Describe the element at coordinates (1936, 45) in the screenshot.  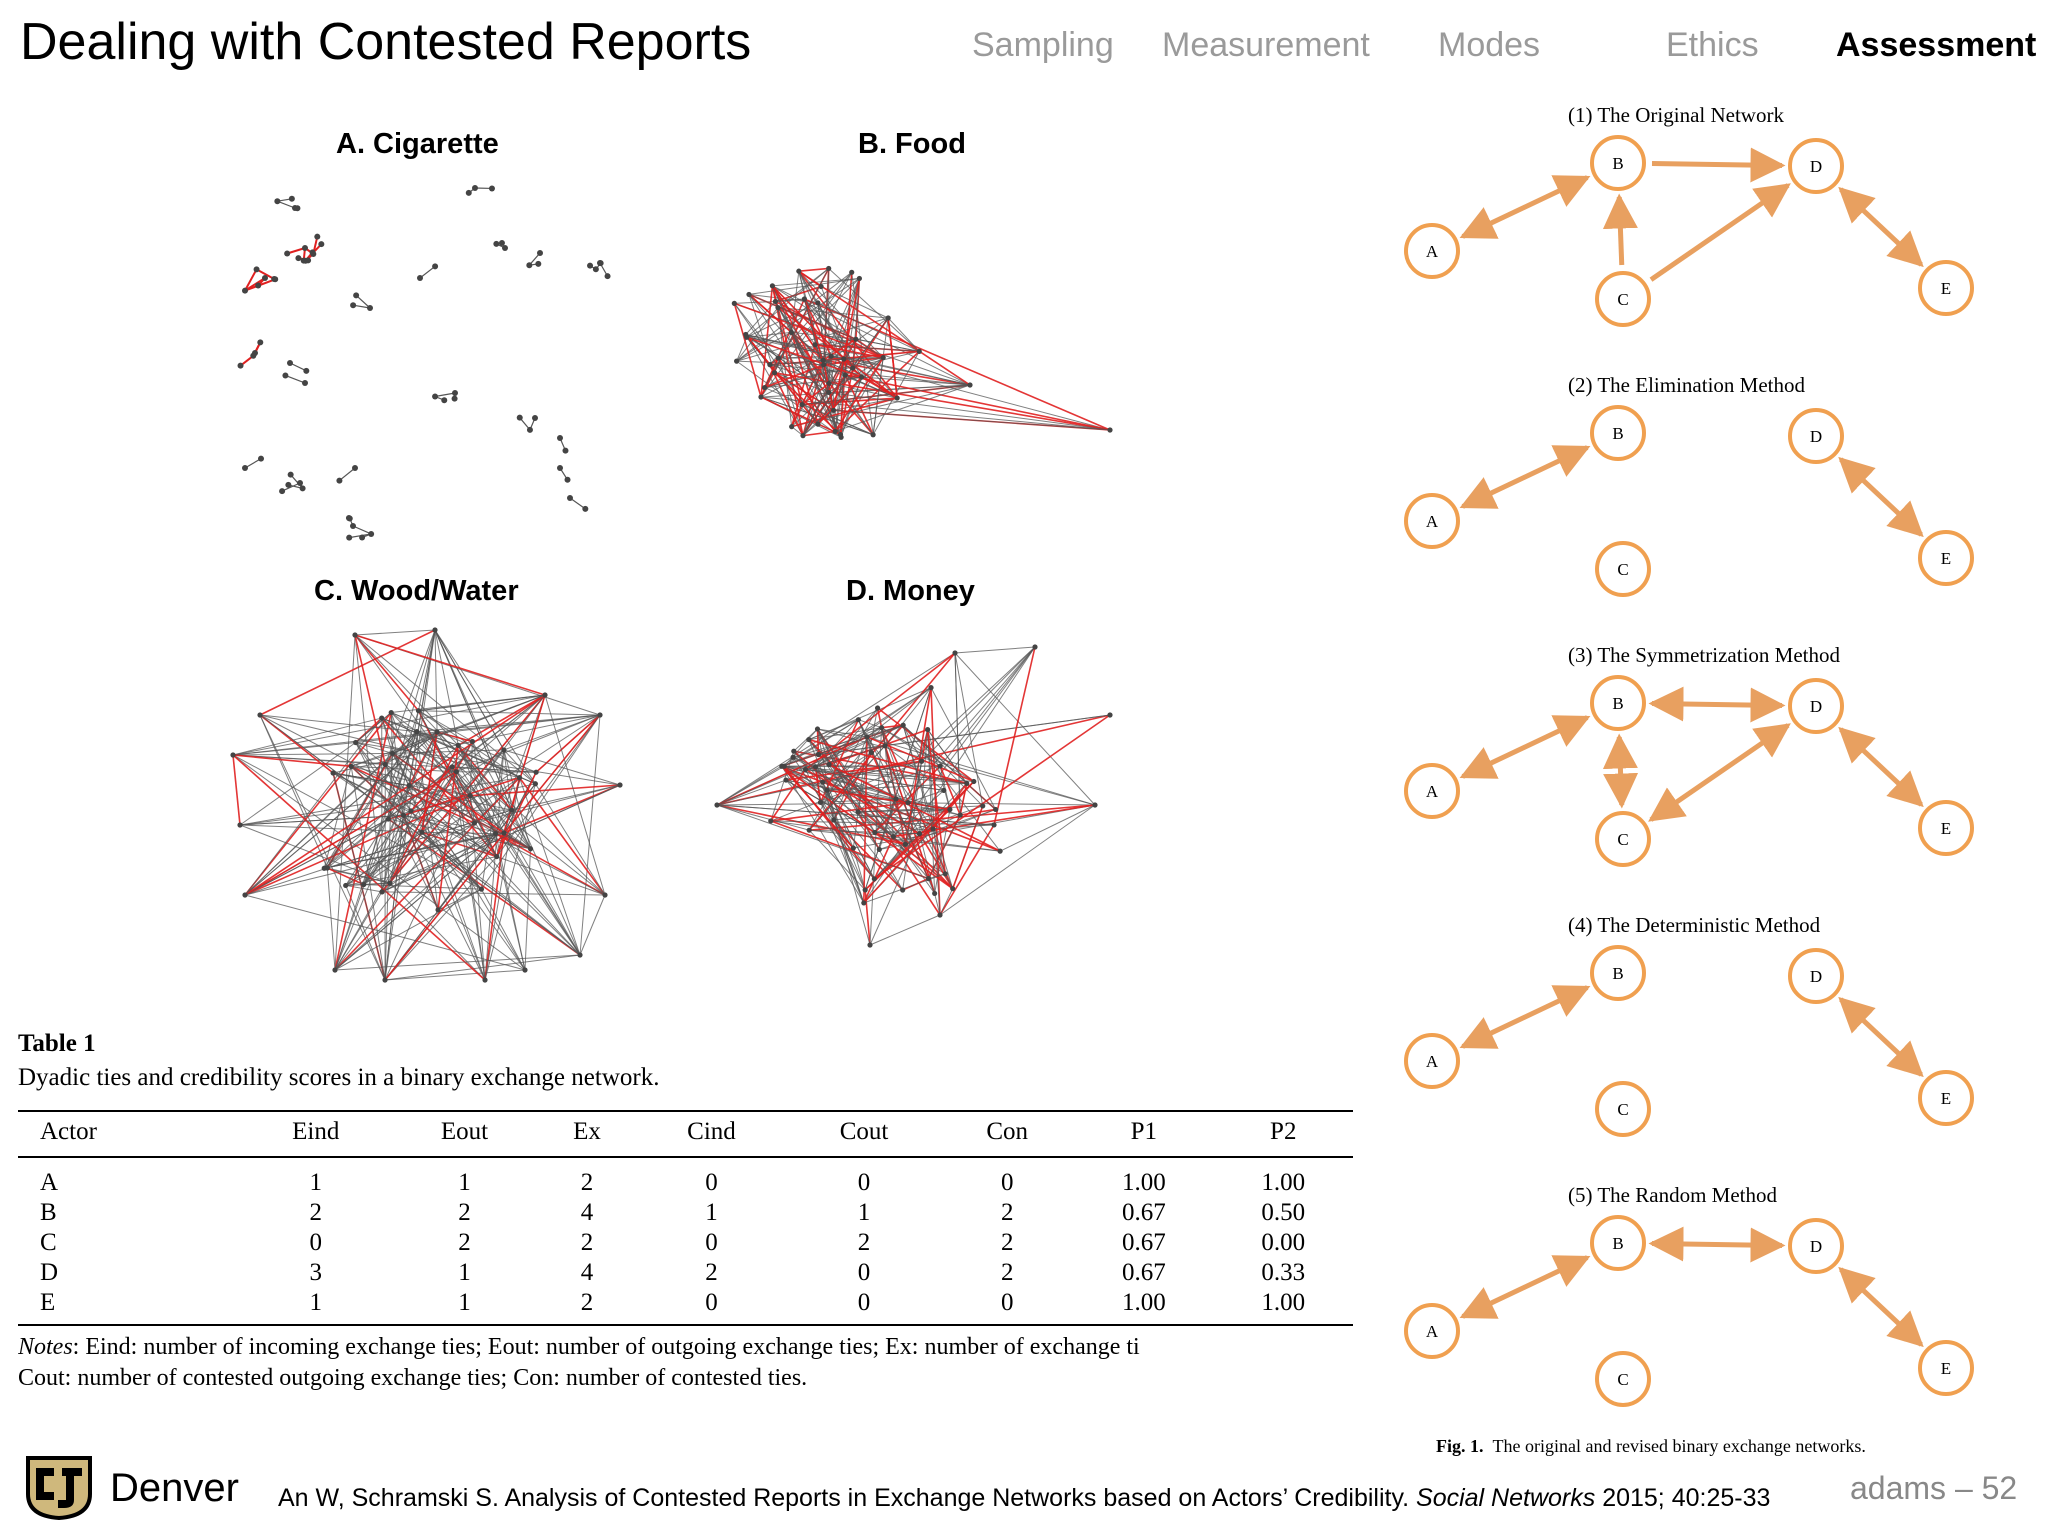
I see `tab-assessment: Assessment` at that location.